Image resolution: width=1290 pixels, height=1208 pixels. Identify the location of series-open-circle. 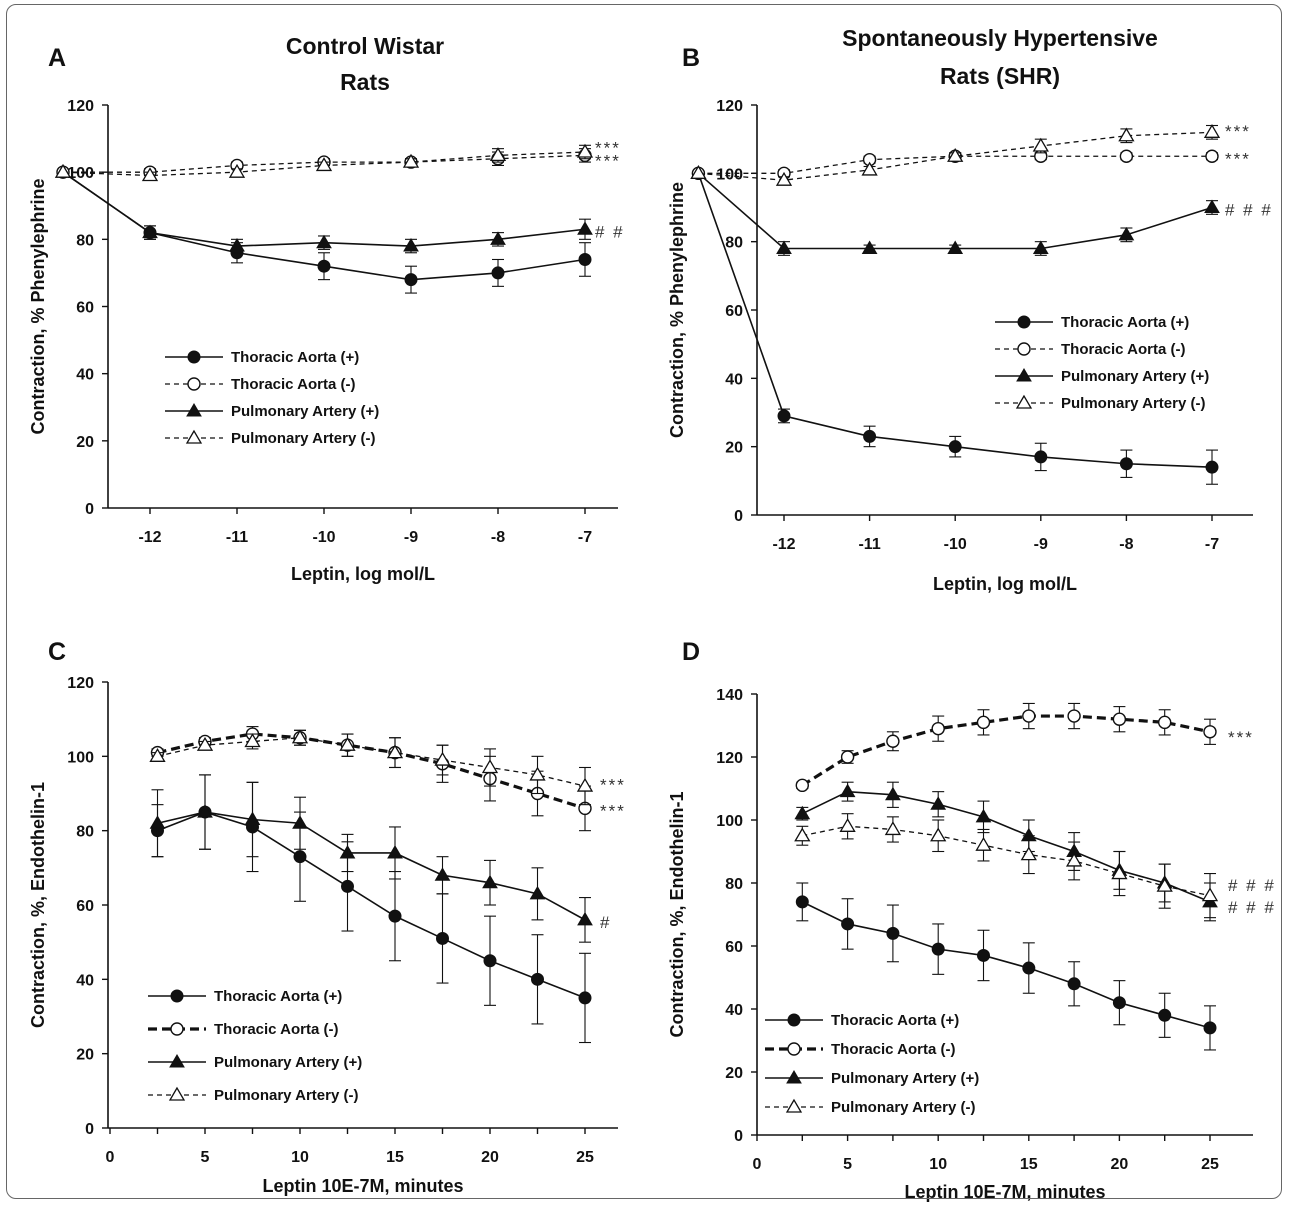
(1006, 747).